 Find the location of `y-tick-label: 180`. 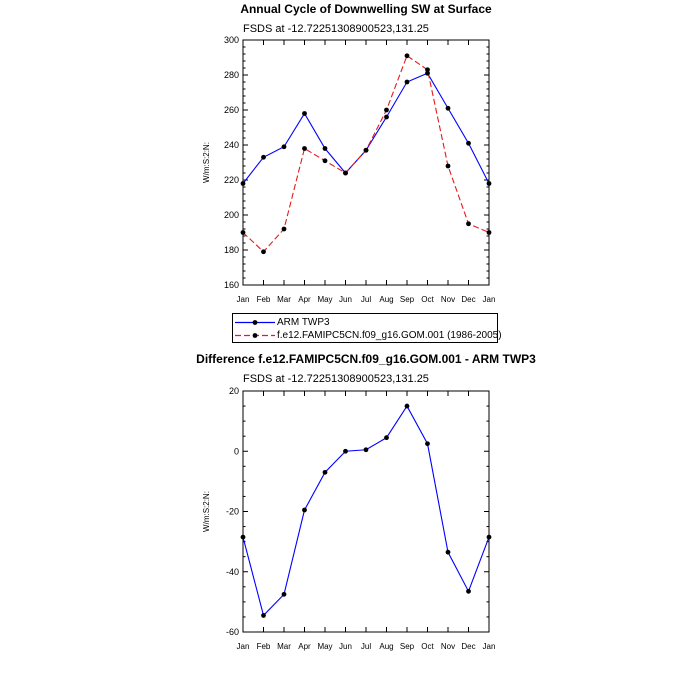

y-tick-label: 180 is located at coordinates (231, 250).